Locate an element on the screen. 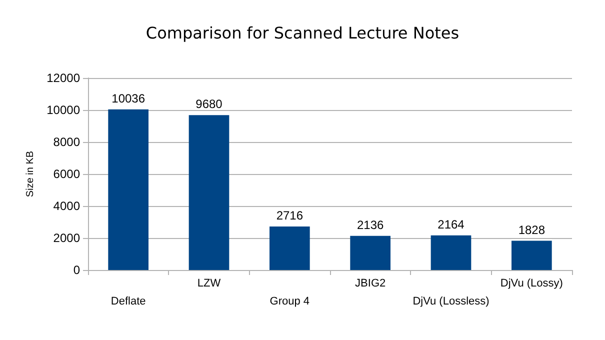 This screenshot has height=340, width=605. y-tick-label: 12000 is located at coordinates (63, 78).